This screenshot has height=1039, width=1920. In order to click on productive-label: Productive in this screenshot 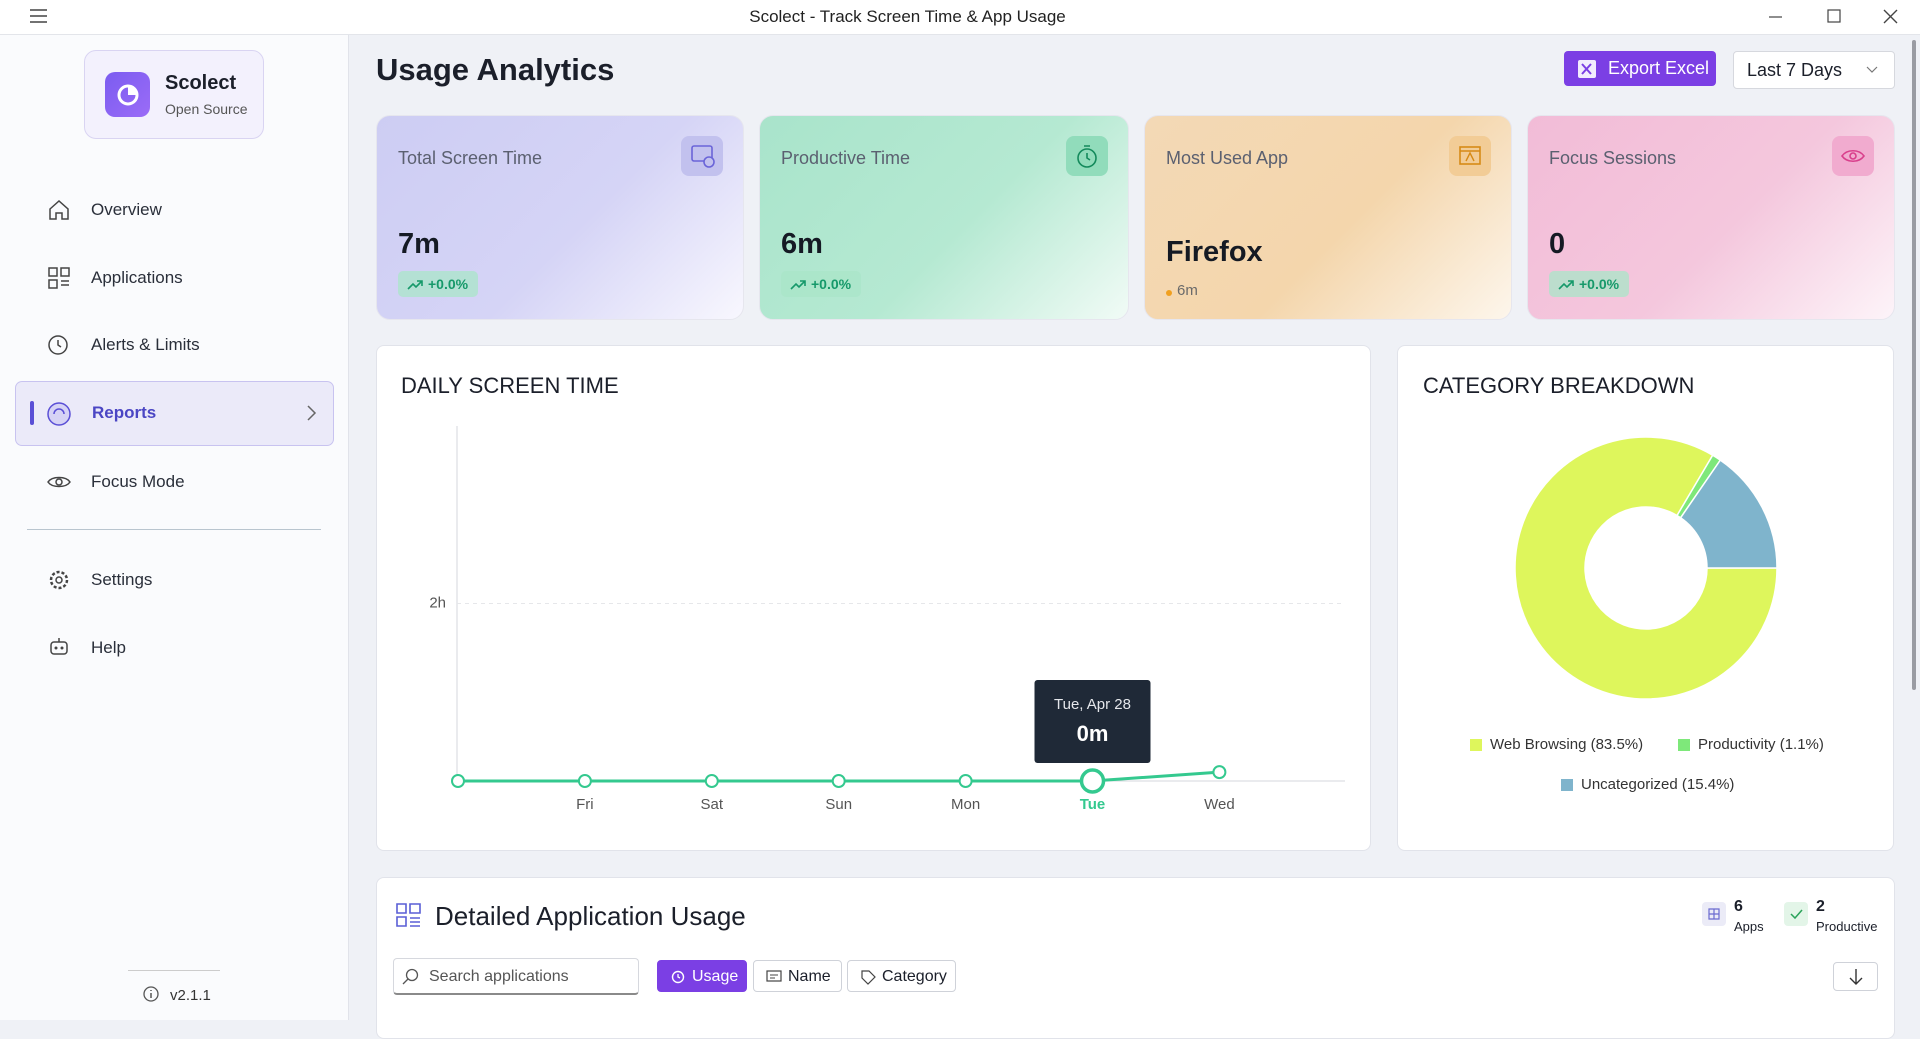, I will do `click(1847, 926)`.